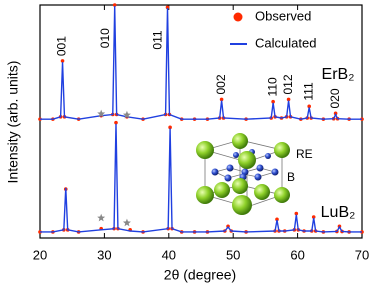 This screenshot has width=381, height=292. What do you see at coordinates (169, 254) in the screenshot?
I see `x-tick-label: 40` at bounding box center [169, 254].